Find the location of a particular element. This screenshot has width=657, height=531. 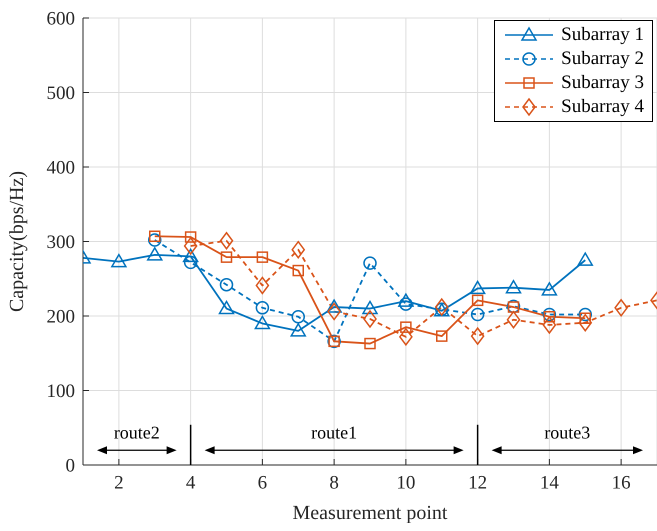

x-tick-label: 16 is located at coordinates (621, 483).